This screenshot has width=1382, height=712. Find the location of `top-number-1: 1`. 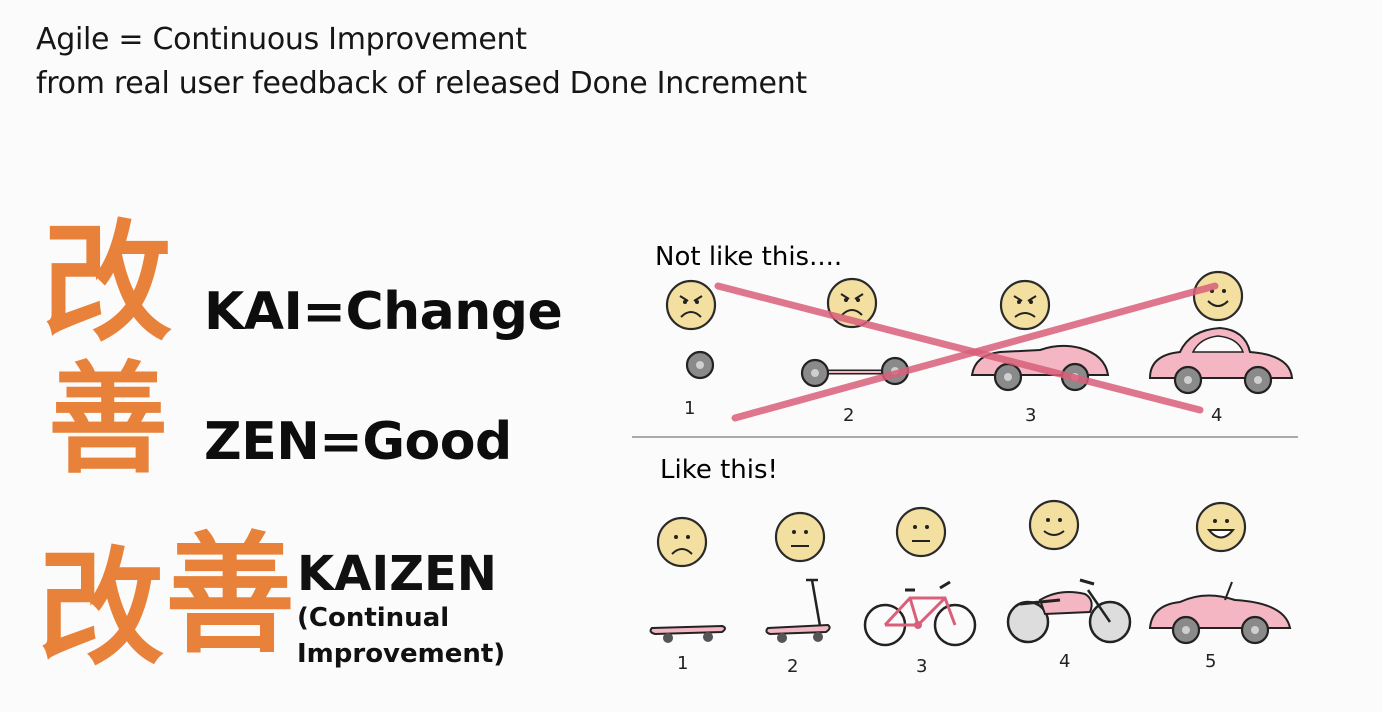

top-number-1: 1 is located at coordinates (689, 408).